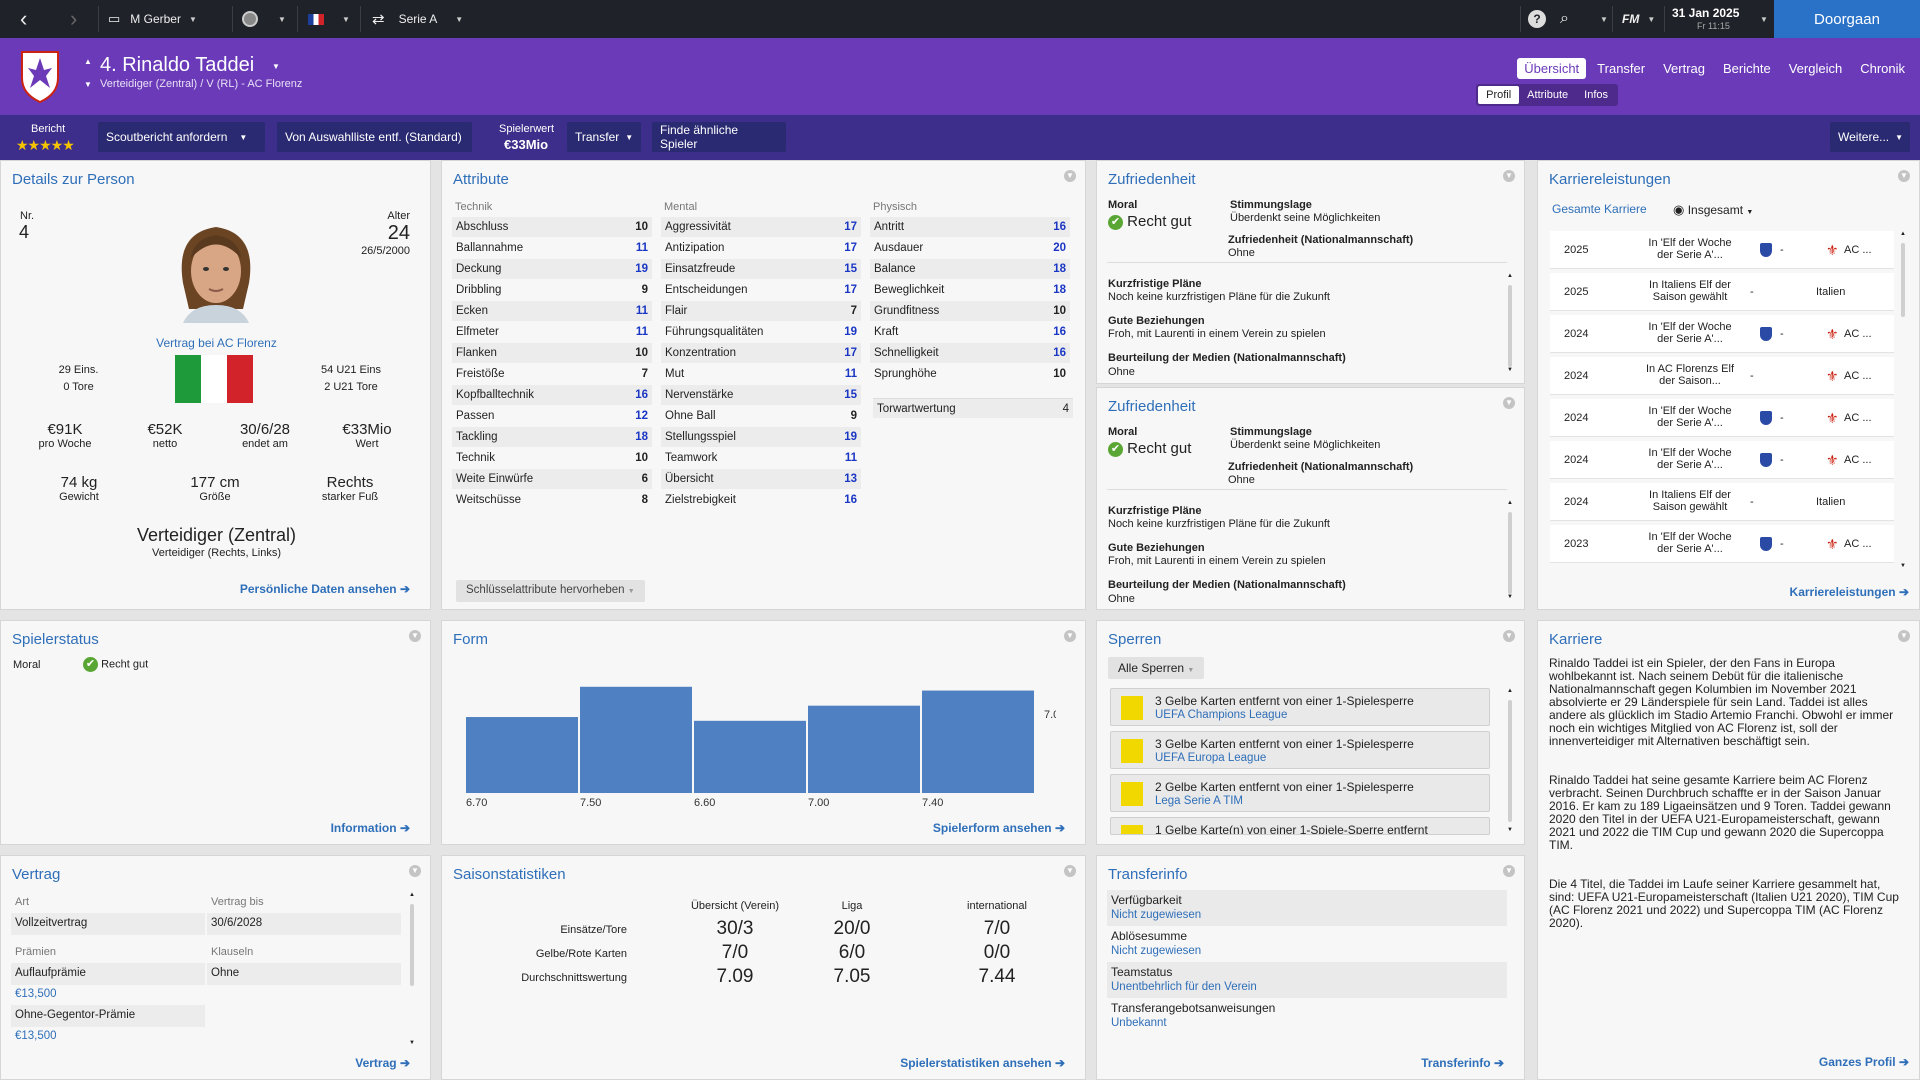  I want to click on full-profile-link: Ganzes Profil ➔, so click(1864, 1062).